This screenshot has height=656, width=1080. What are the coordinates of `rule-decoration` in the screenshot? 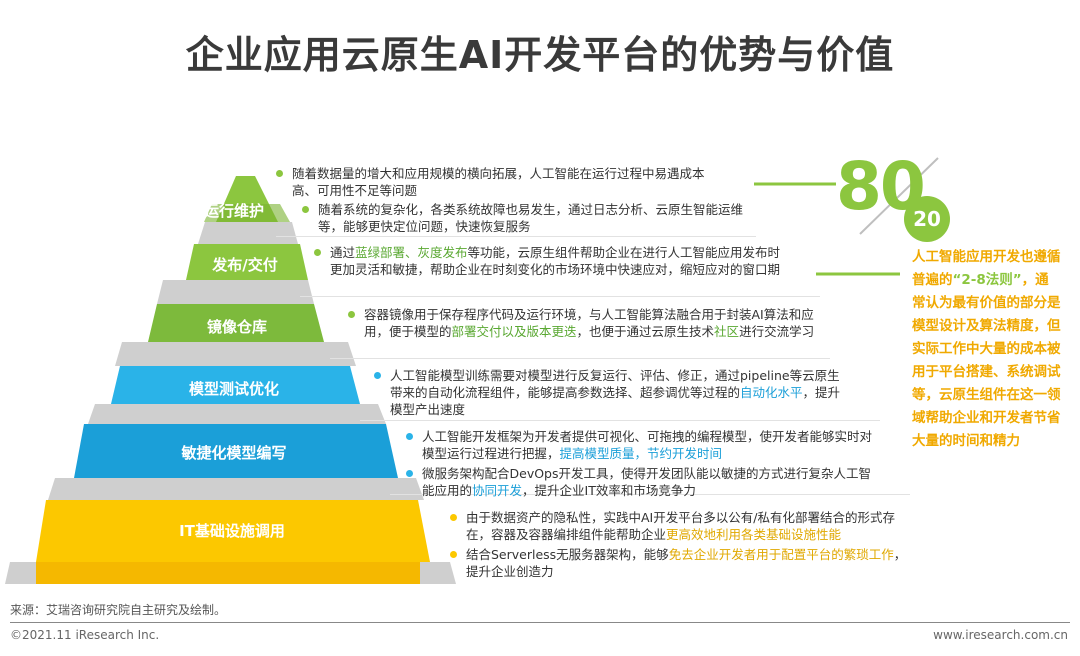 It's located at (846, 216).